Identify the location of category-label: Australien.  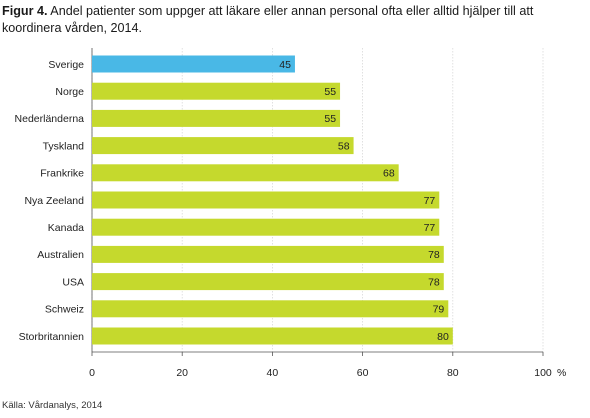
(60, 255).